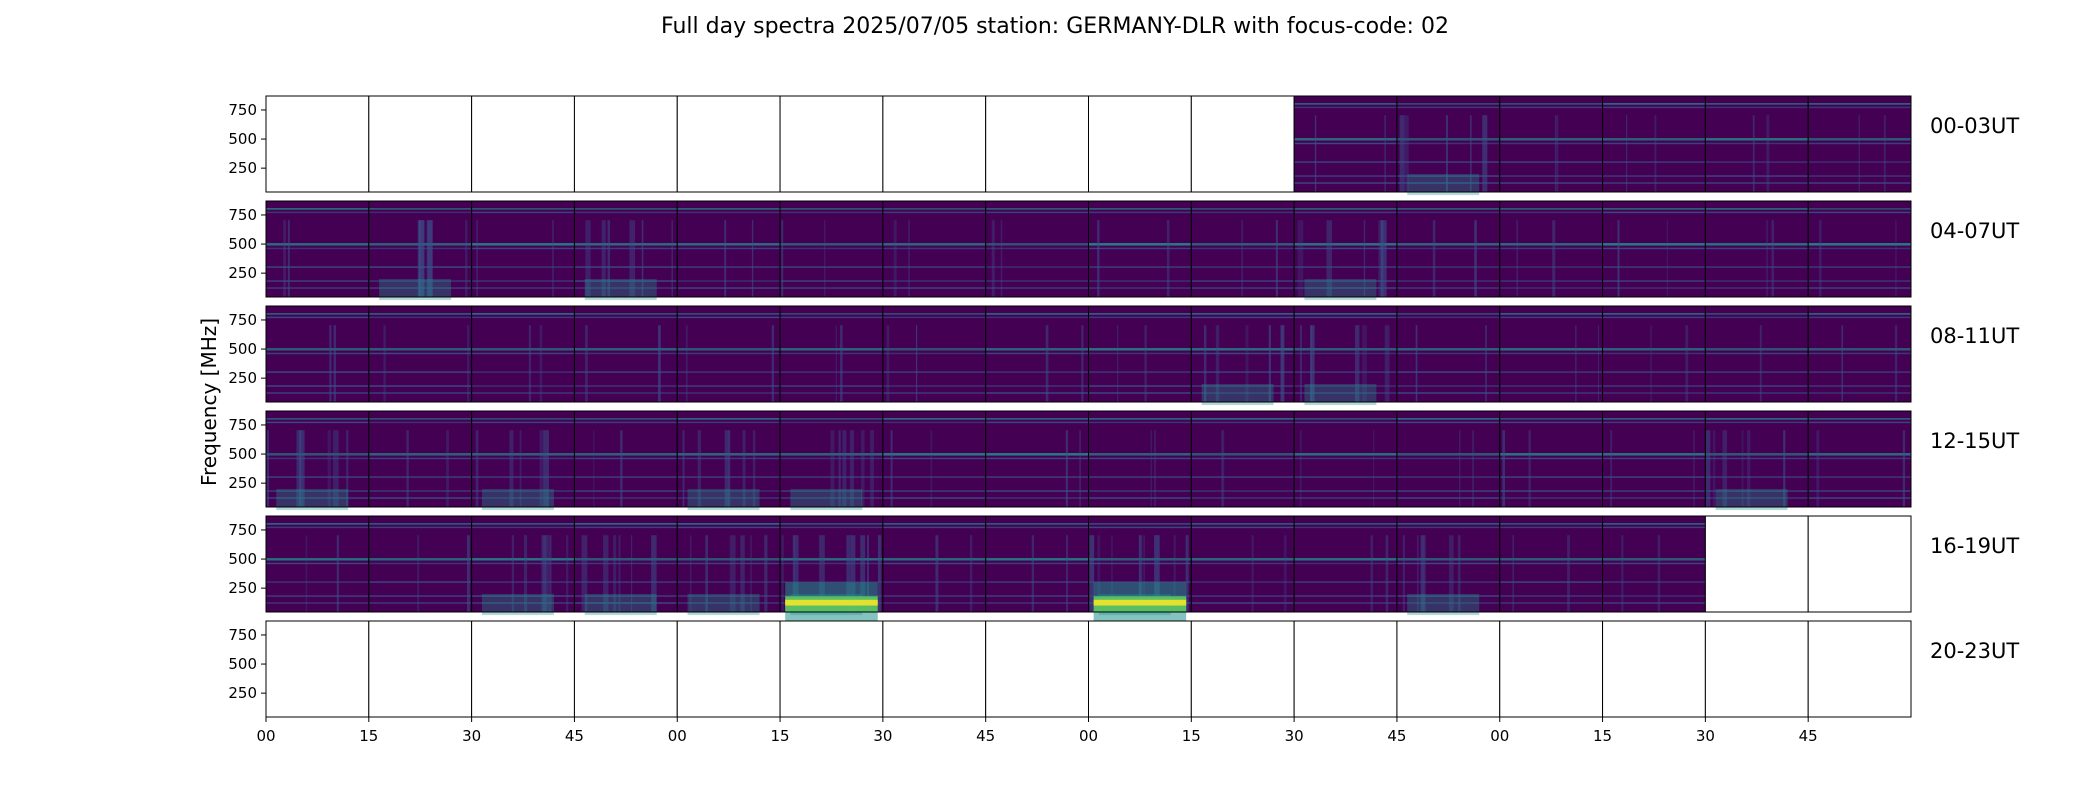 This screenshot has height=800, width=2100. Describe the element at coordinates (242, 635) in the screenshot. I see `y-tick-label: 750` at that location.